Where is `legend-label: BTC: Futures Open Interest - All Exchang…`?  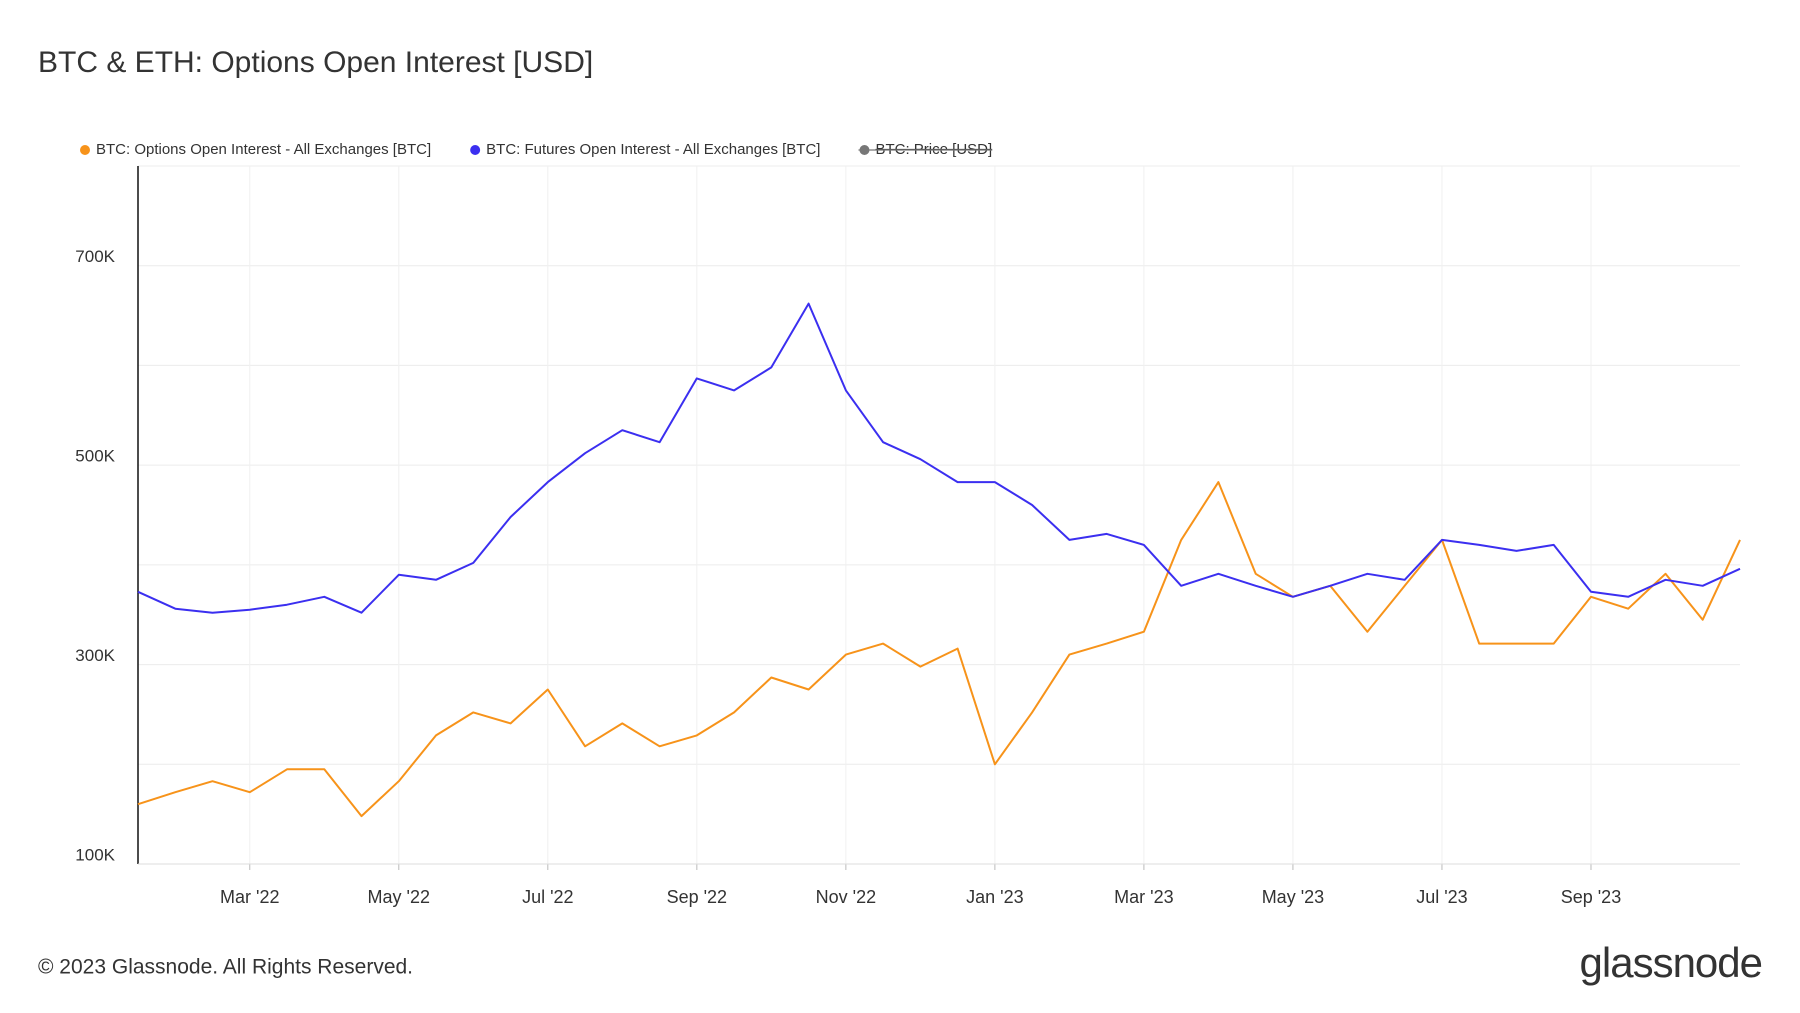 legend-label: BTC: Futures Open Interest - All Exchang… is located at coordinates (653, 149).